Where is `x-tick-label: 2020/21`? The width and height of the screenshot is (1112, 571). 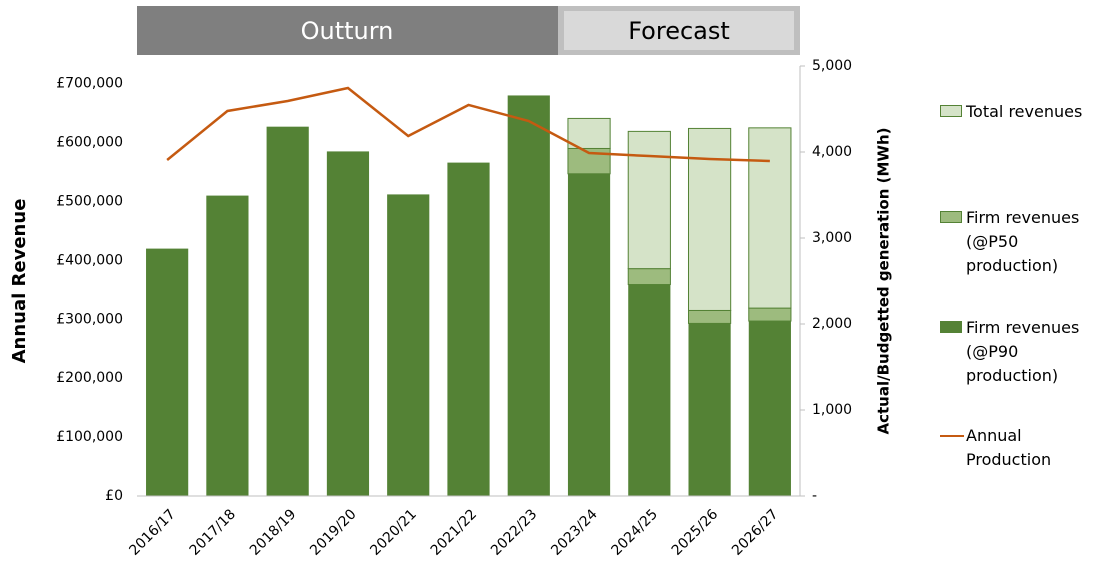
x-tick-label: 2020/21 is located at coordinates (393, 532).